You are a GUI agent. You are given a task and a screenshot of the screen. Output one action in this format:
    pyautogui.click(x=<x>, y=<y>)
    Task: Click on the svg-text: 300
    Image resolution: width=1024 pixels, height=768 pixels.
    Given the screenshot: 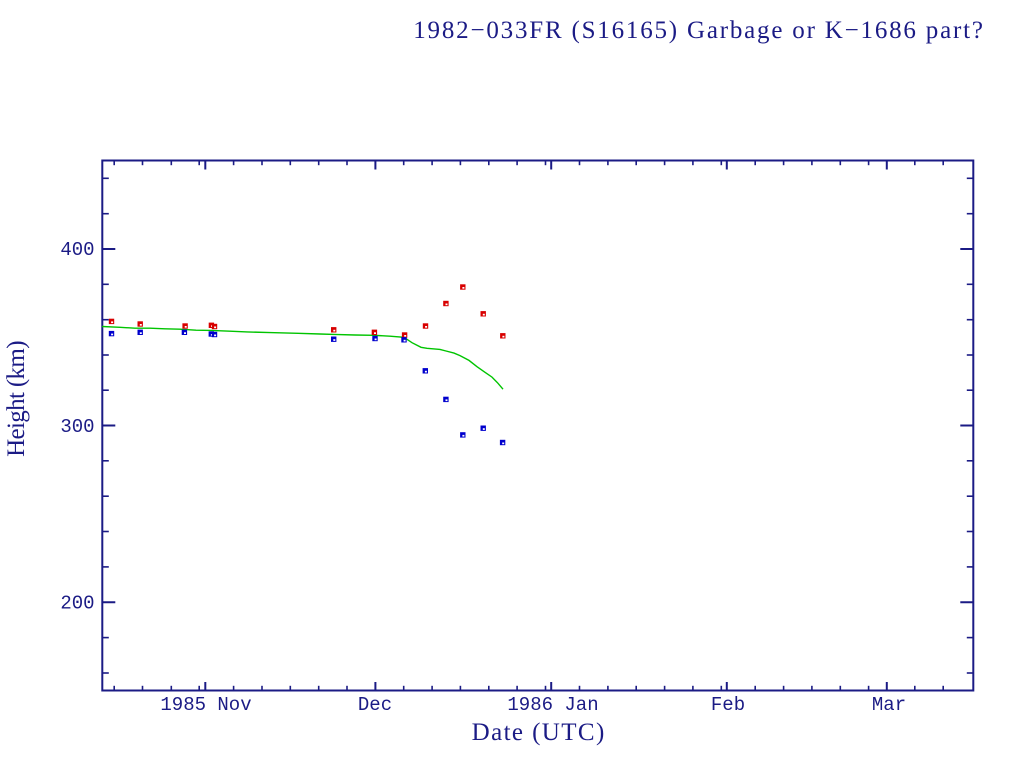 What is the action you would take?
    pyautogui.click(x=77, y=427)
    